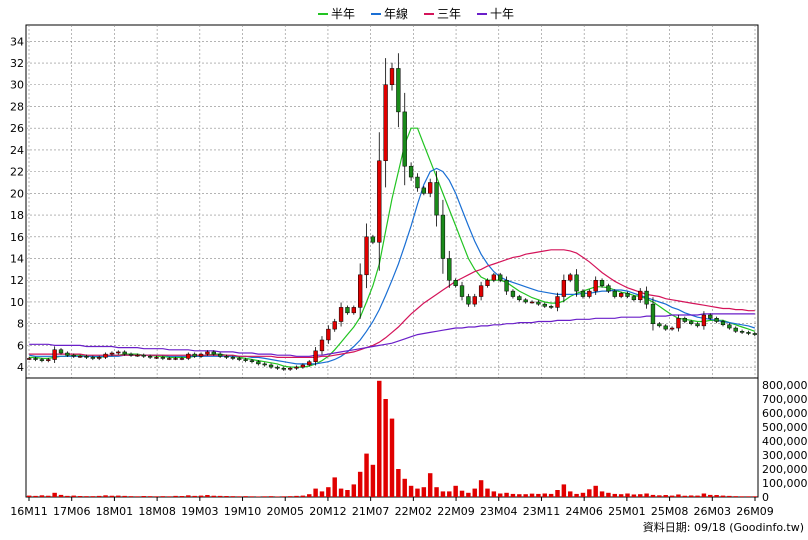  What do you see at coordinates (285, 511) in the screenshot?
I see `x-tick-label-6: 20M05` at bounding box center [285, 511].